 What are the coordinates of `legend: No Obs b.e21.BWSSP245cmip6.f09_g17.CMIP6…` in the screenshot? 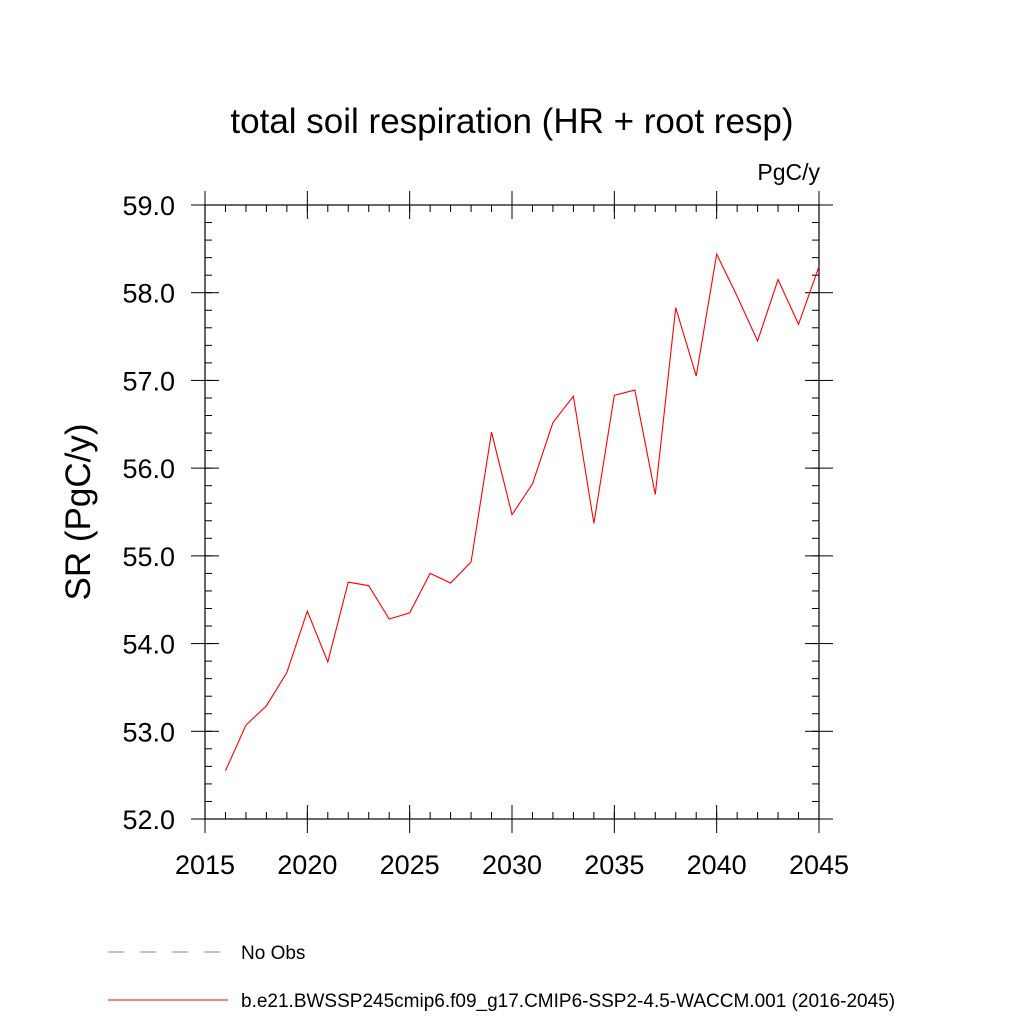 It's located at (501, 977).